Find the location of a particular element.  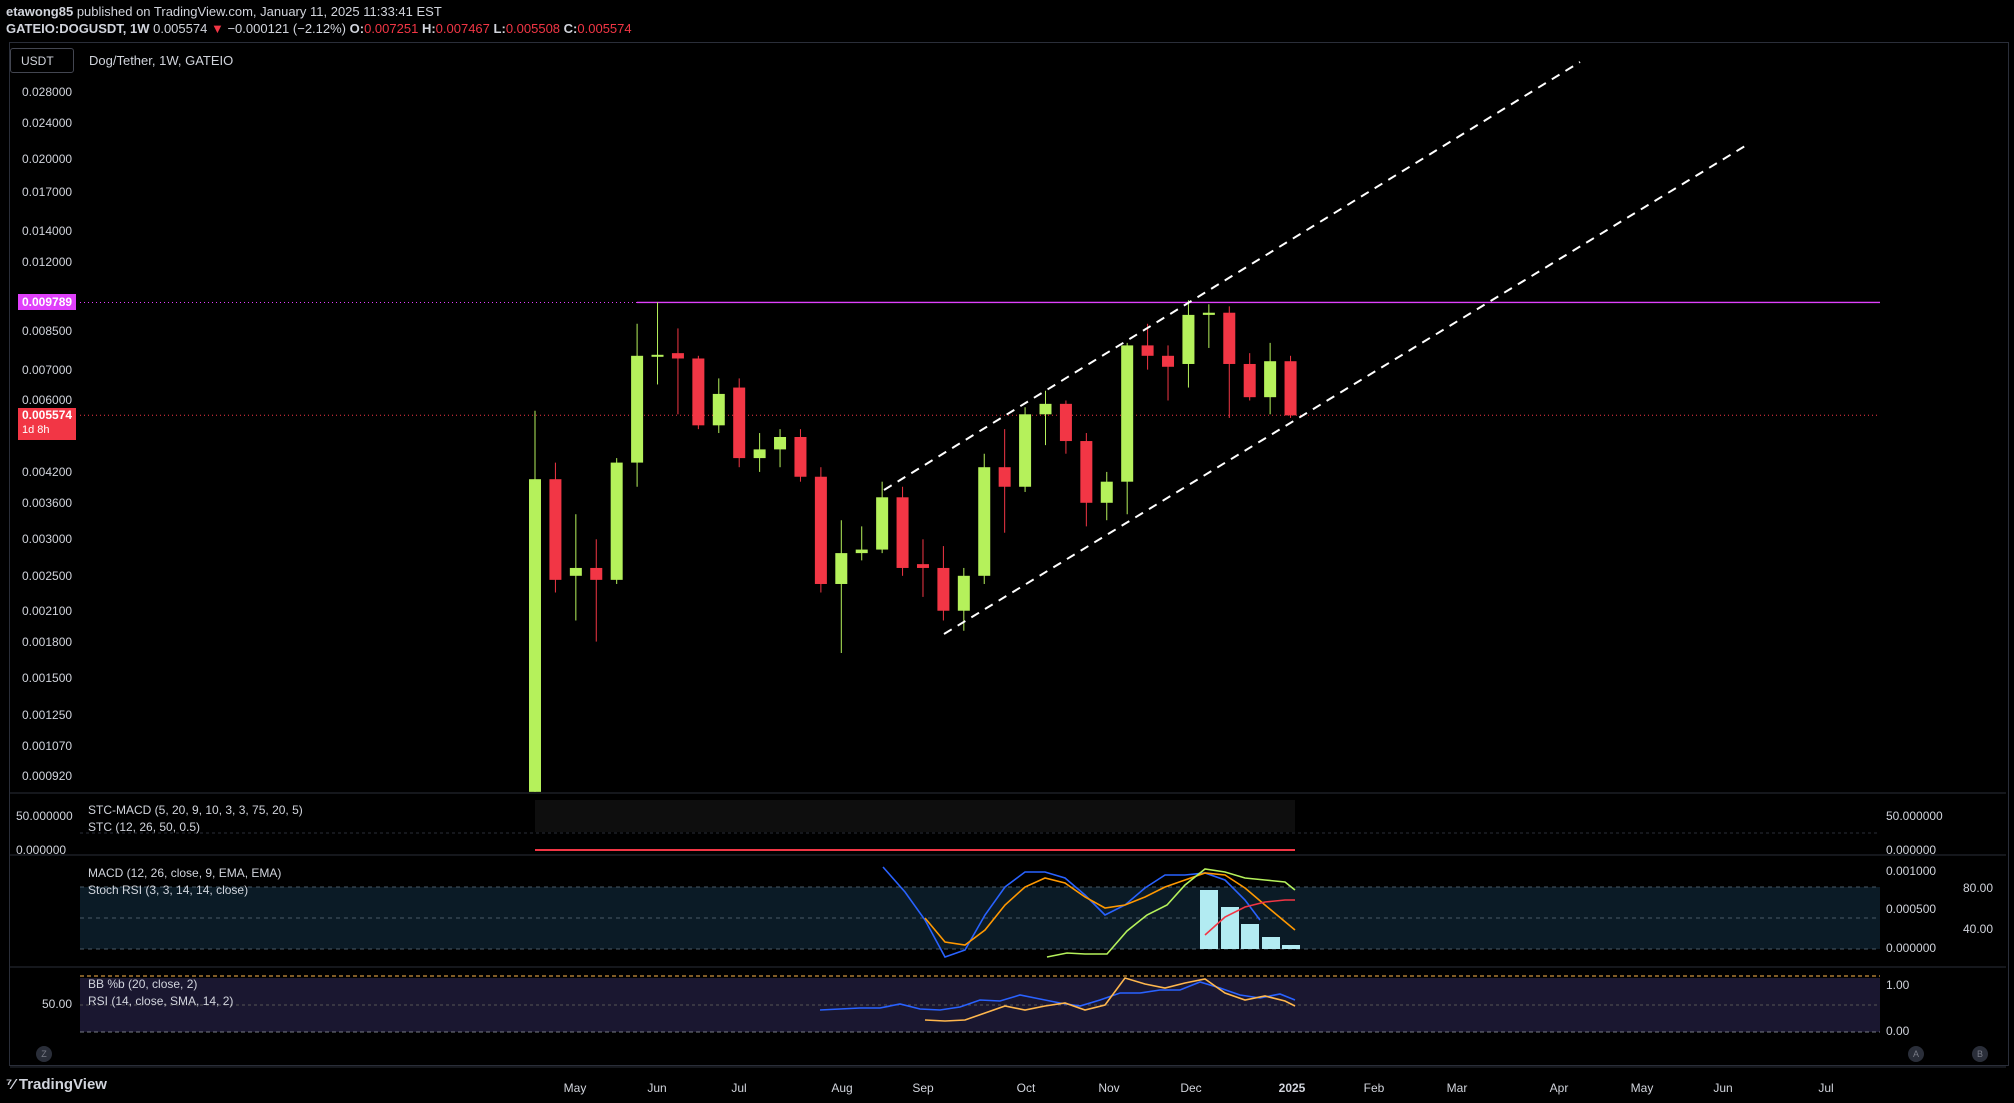

time-tick-label: Jun is located at coordinates (657, 1088).